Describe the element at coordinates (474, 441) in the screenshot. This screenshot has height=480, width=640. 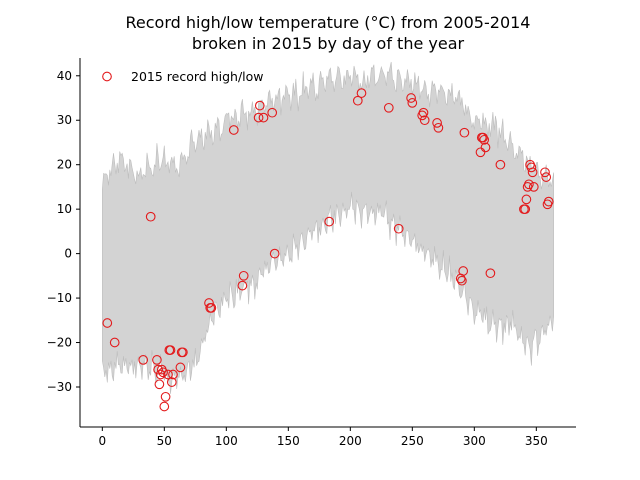
I see `x-tick-label: 300` at that location.